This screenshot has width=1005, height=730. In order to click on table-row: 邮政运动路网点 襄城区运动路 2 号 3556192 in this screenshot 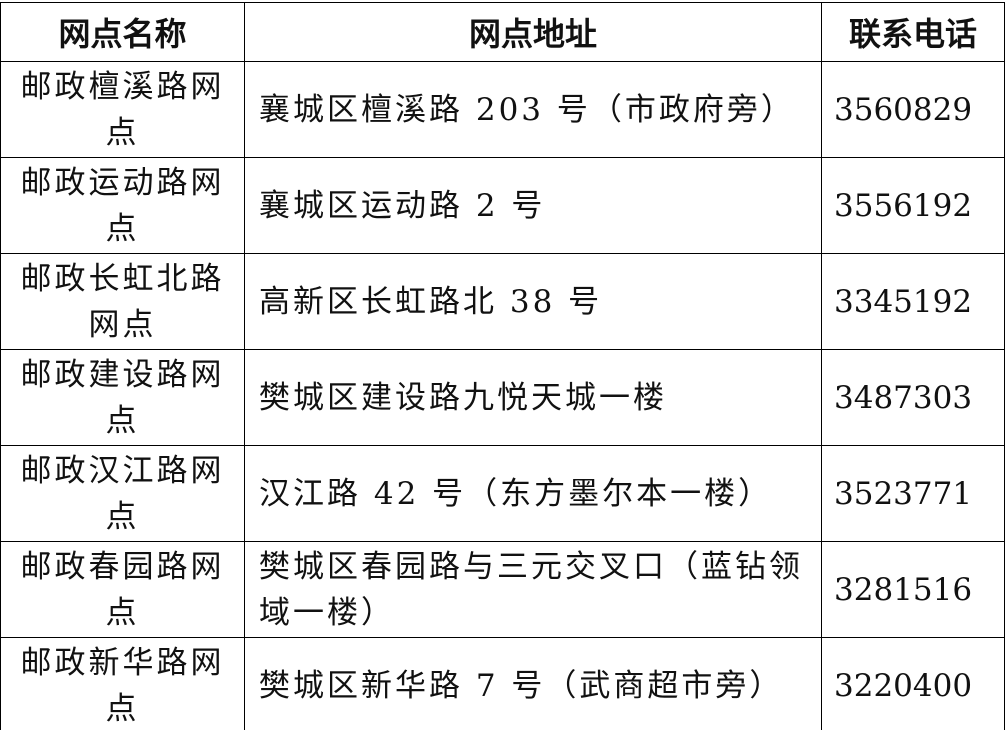, I will do `click(502, 205)`.